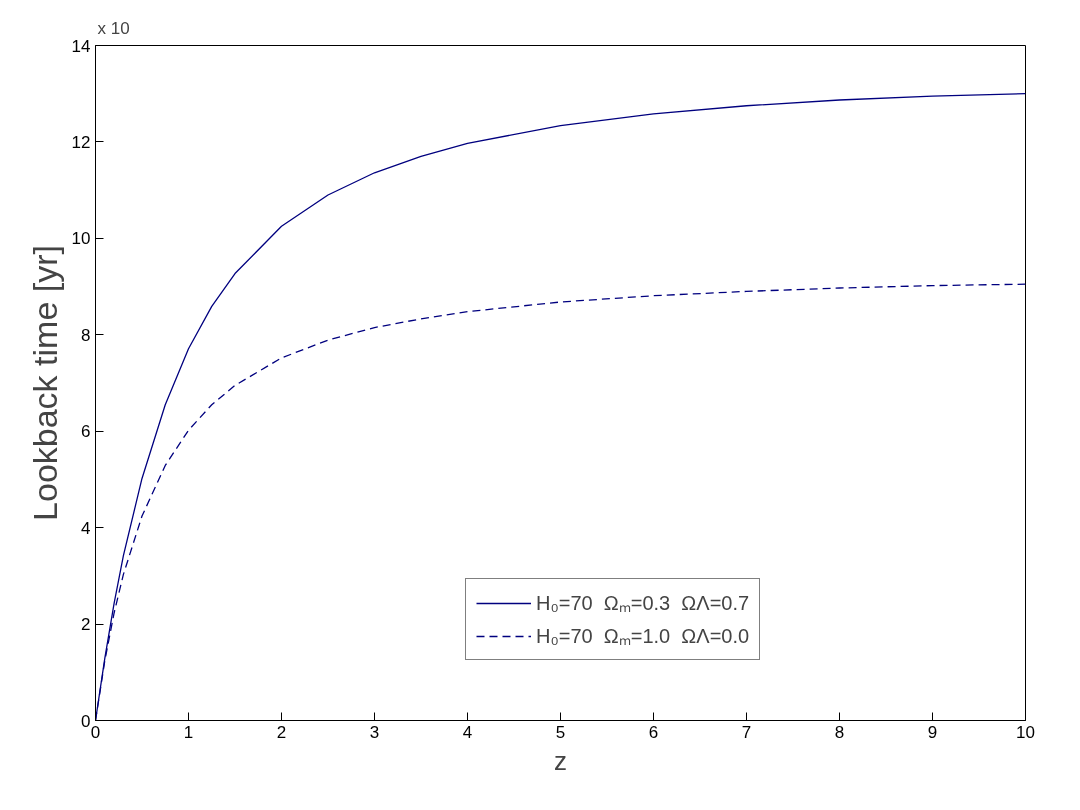 This screenshot has height=810, width=1080. I want to click on y-axis-title: Lookback time [yr], so click(44, 383).